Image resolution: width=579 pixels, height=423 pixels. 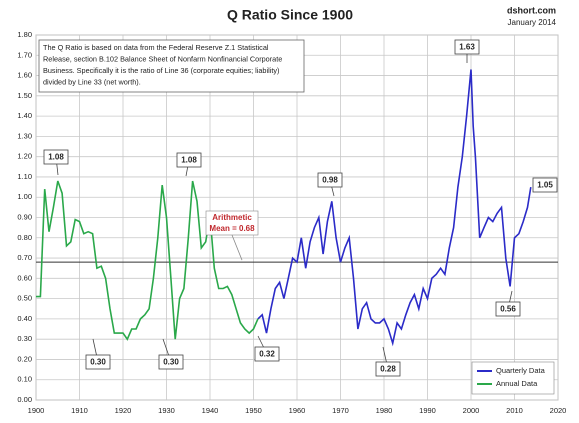 I want to click on x-tick-label: 1980, so click(x=384, y=410).